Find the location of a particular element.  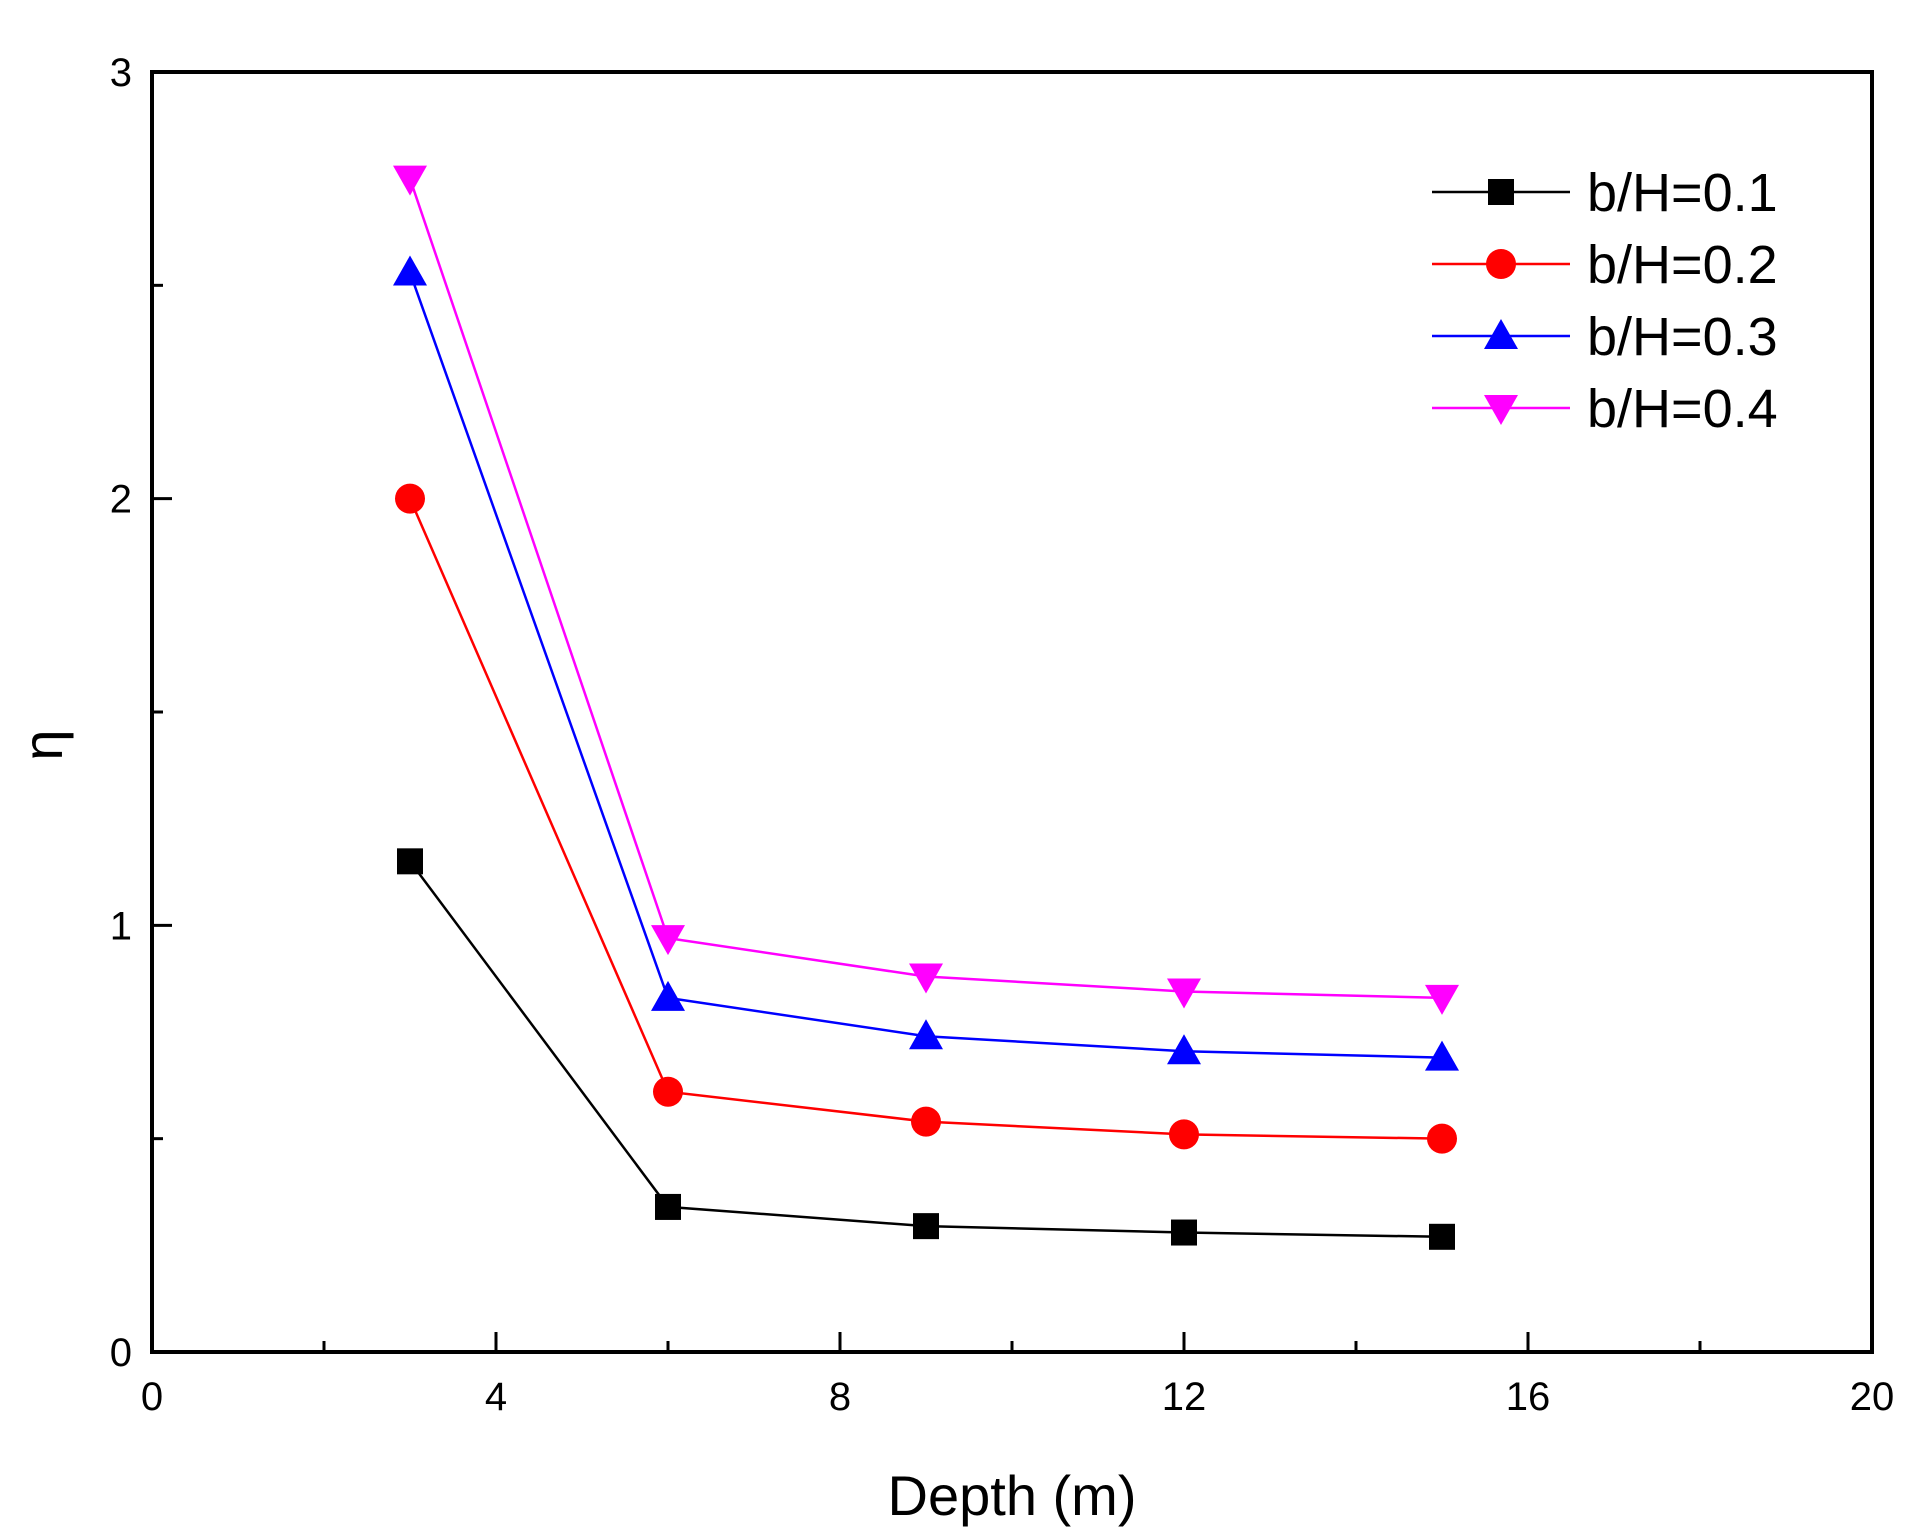

x-tick-label: 12 is located at coordinates (1184, 1397).